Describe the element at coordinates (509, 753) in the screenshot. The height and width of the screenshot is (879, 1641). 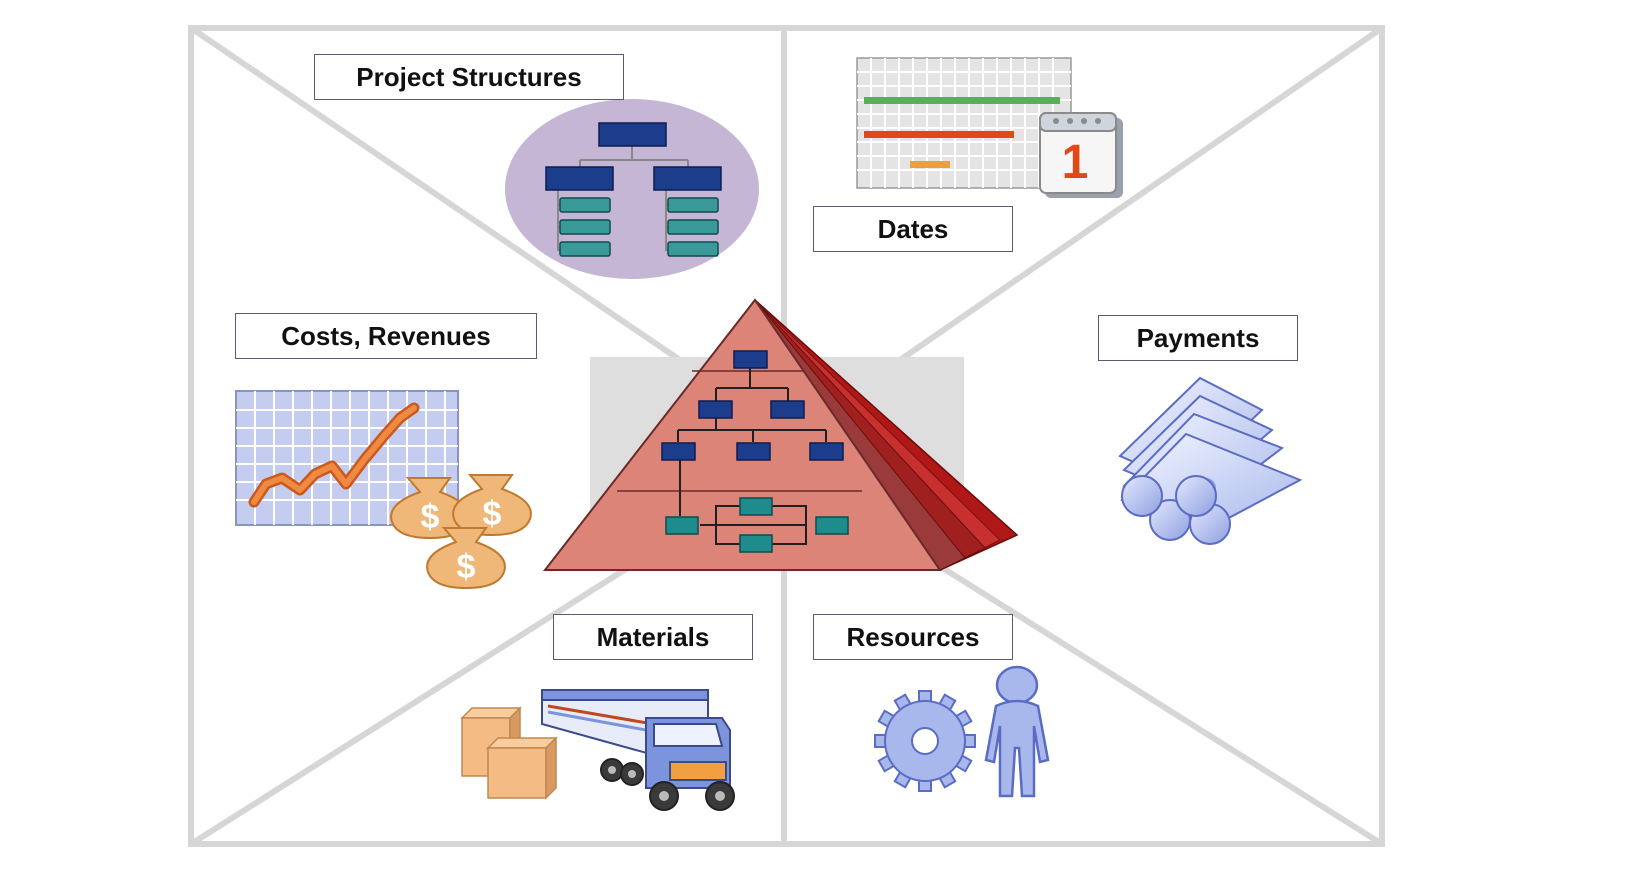
I see `boxes-icon` at that location.